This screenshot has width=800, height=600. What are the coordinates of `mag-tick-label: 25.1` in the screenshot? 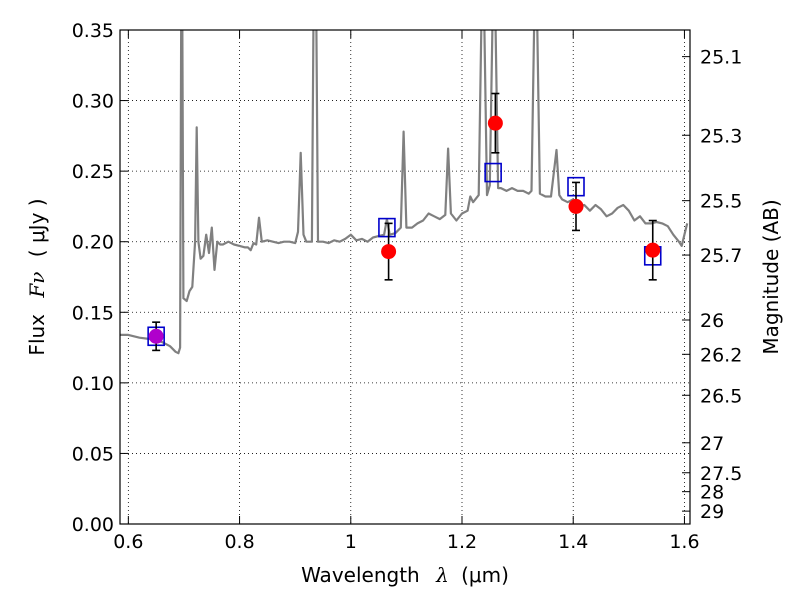 It's located at (721, 58).